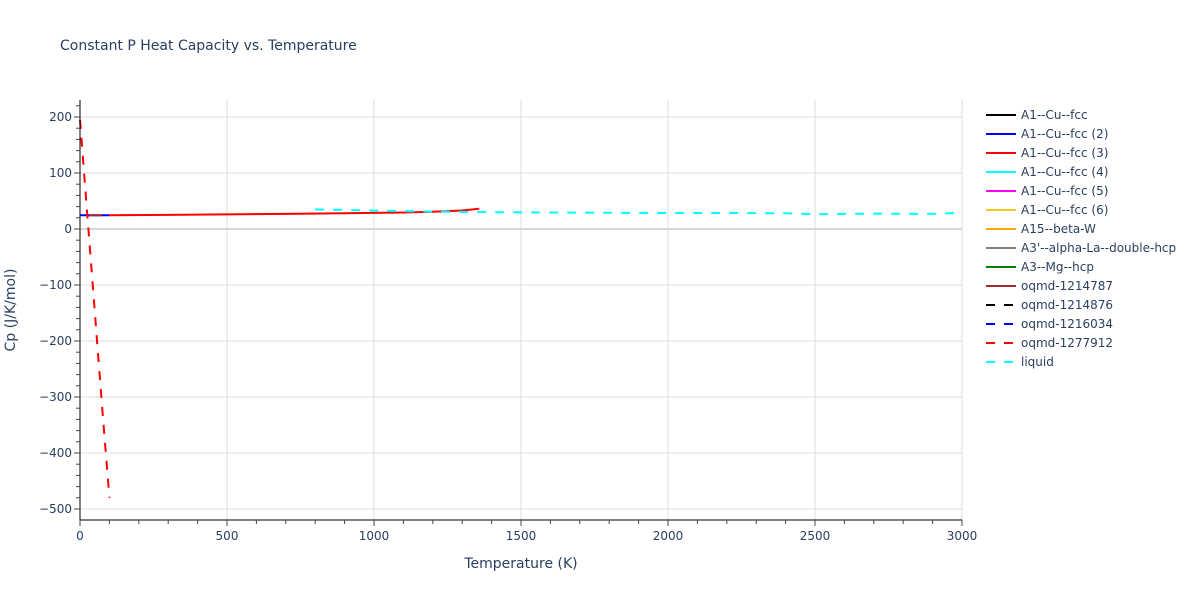 This screenshot has height=600, width=1200. I want to click on legend-item: oqmd-1214787, so click(1049, 286).